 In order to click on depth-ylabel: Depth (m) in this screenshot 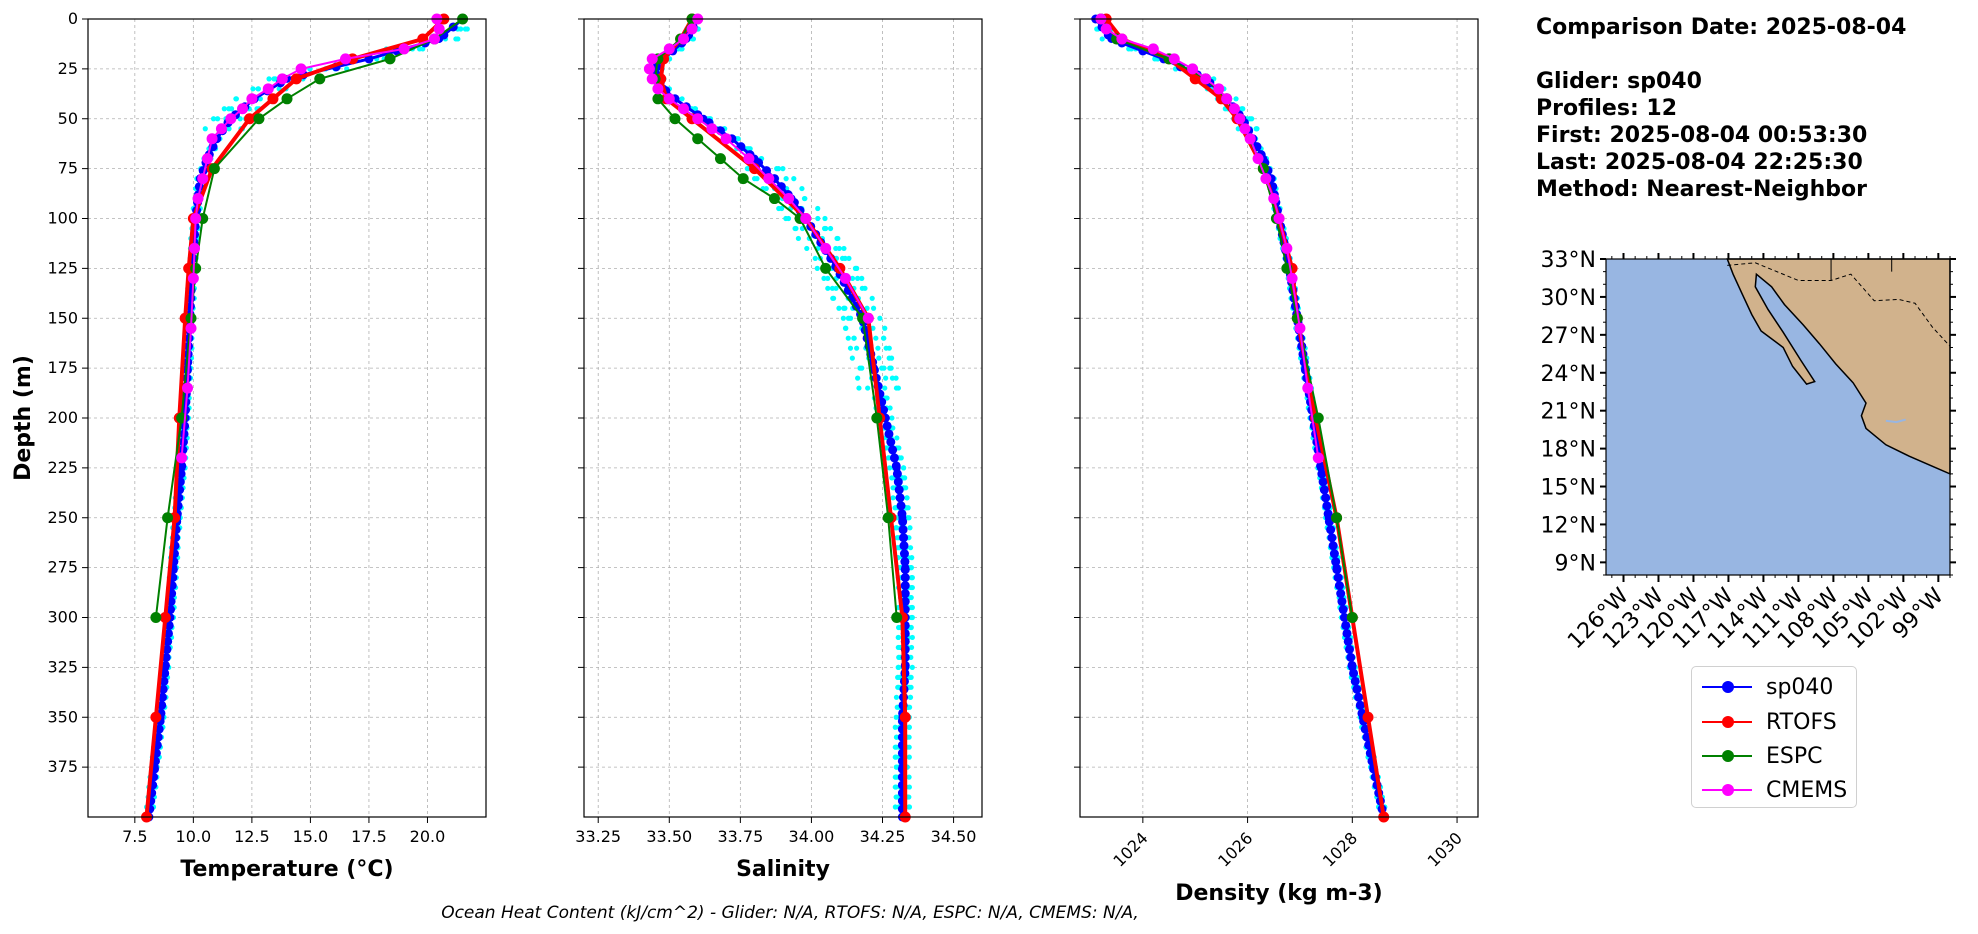, I will do `click(23, 418)`.